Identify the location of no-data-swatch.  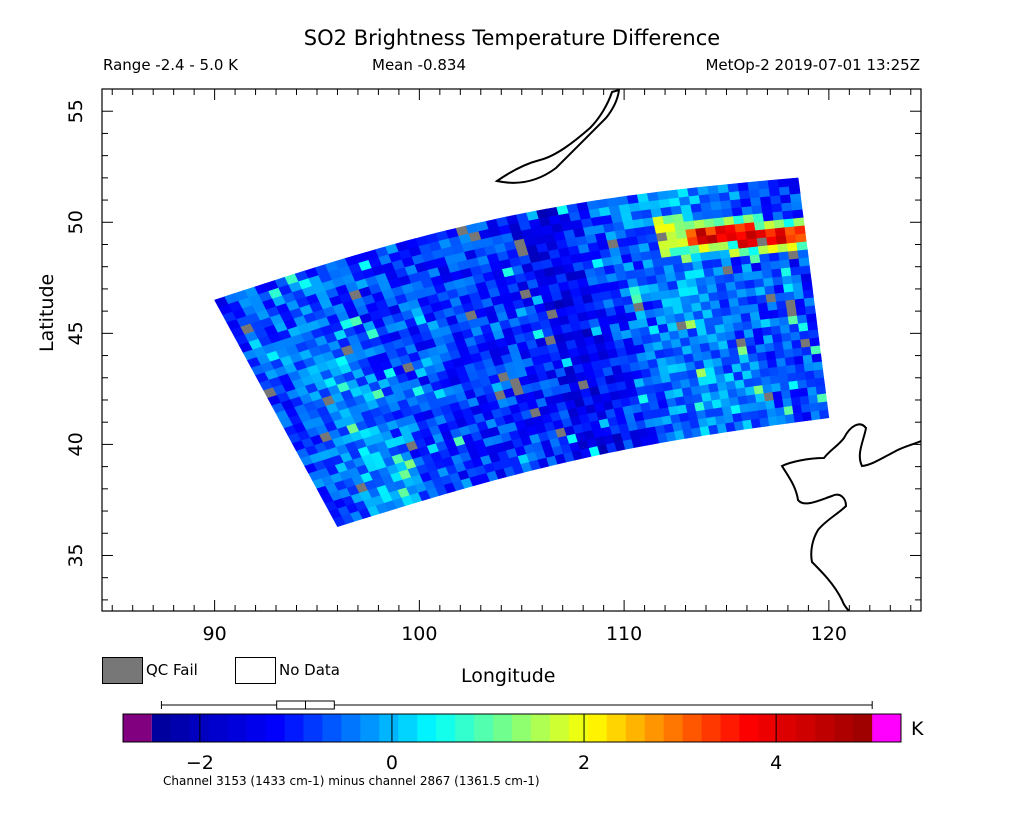
(255, 670).